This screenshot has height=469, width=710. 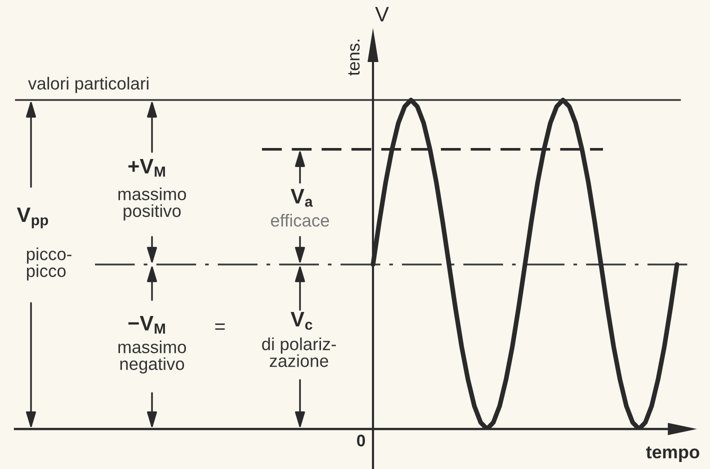 What do you see at coordinates (361, 440) in the screenshot?
I see `text: 0` at bounding box center [361, 440].